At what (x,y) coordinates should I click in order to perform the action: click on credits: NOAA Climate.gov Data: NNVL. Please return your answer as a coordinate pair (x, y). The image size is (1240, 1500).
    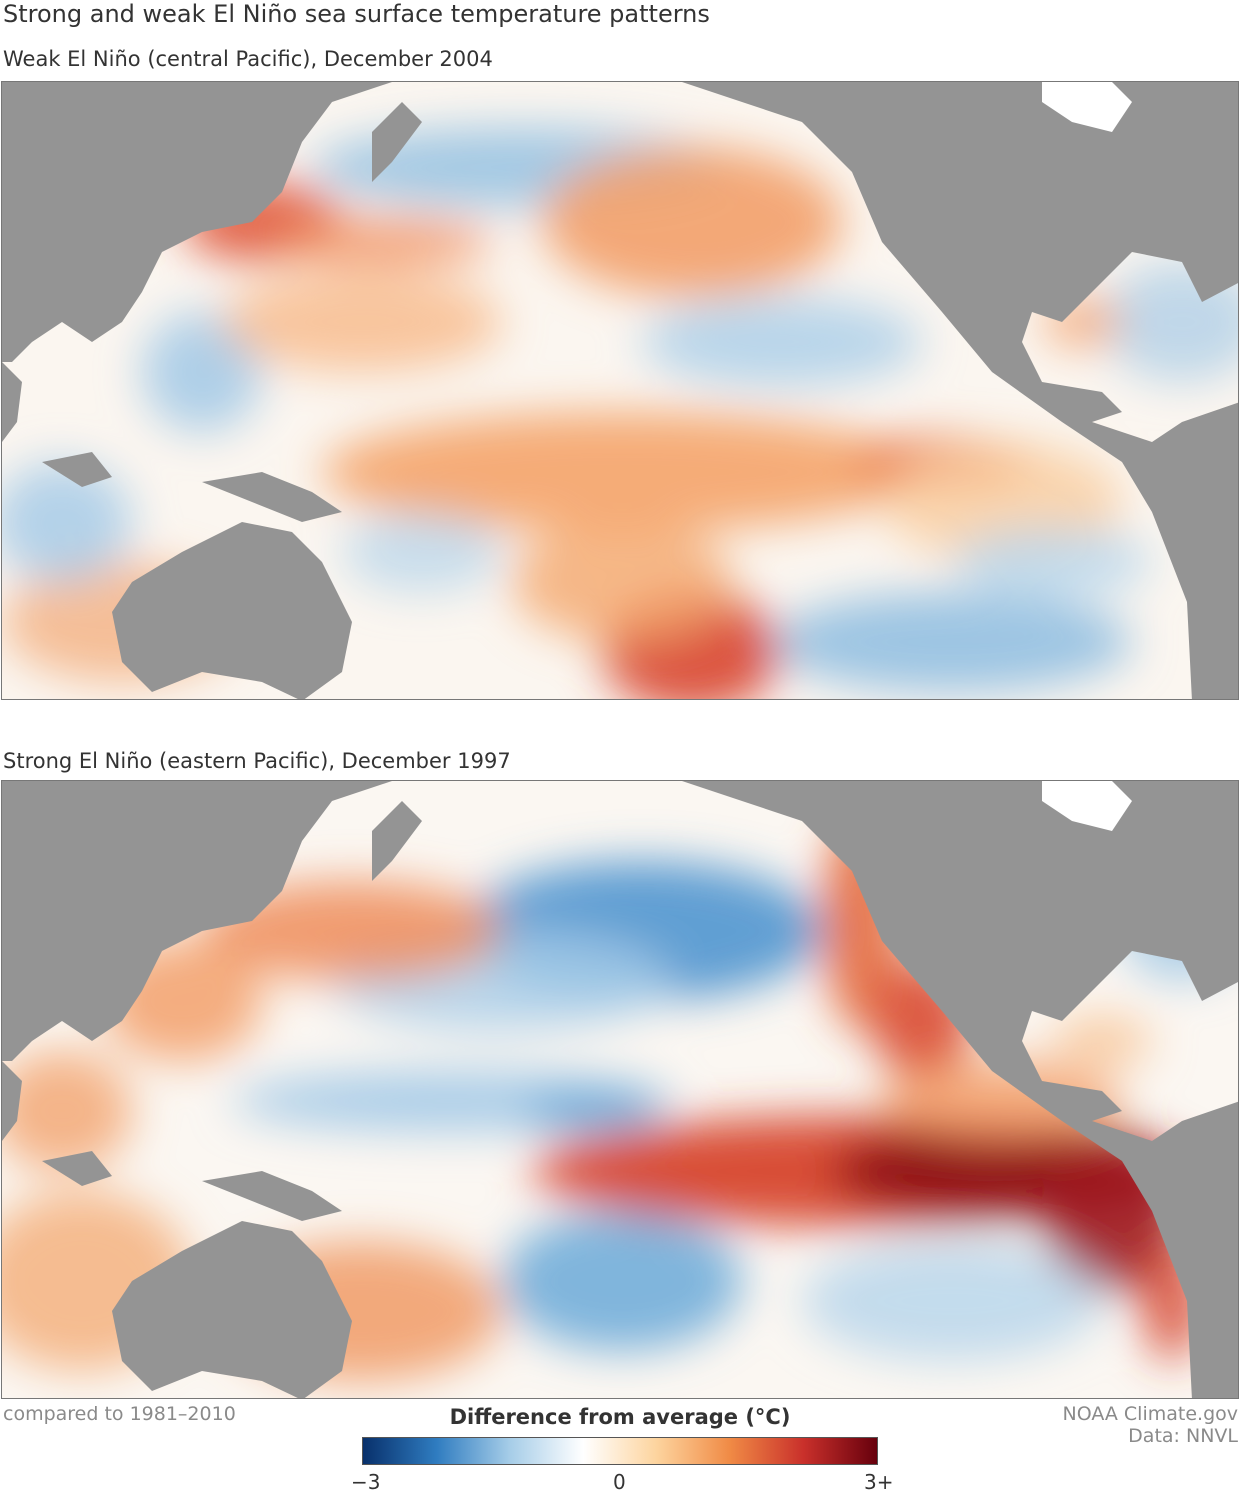
    Looking at the image, I should click on (1150, 1425).